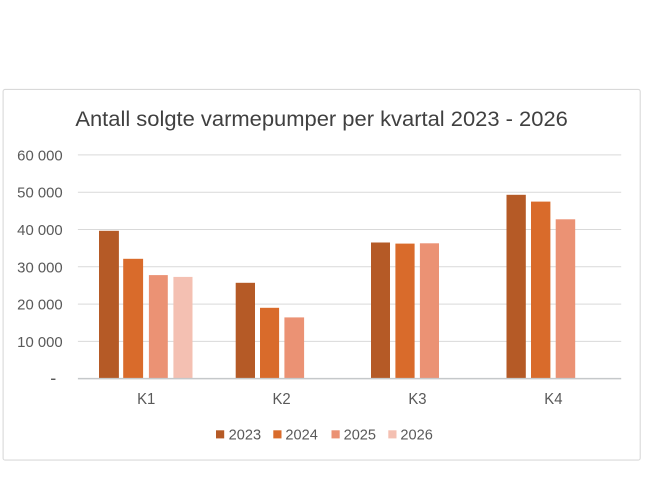 The image size is (650, 500). What do you see at coordinates (360, 435) in the screenshot?
I see `svg-text: 2025` at bounding box center [360, 435].